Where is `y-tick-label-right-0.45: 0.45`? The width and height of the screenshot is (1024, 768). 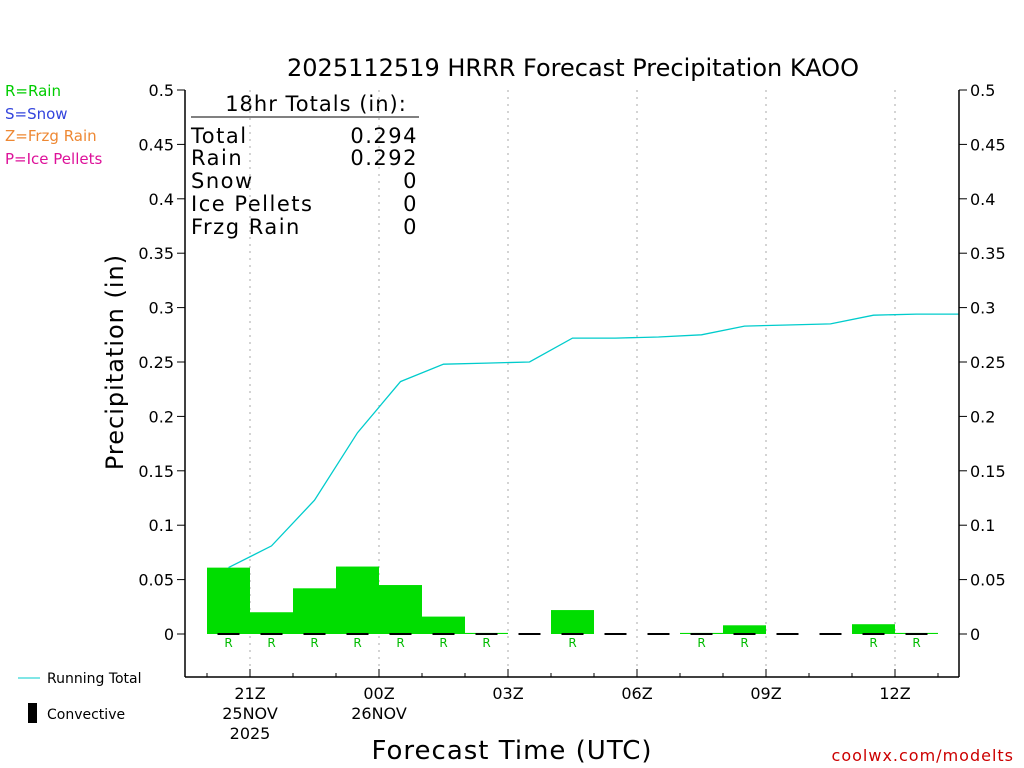
y-tick-label-right-0.45: 0.45 is located at coordinates (988, 144).